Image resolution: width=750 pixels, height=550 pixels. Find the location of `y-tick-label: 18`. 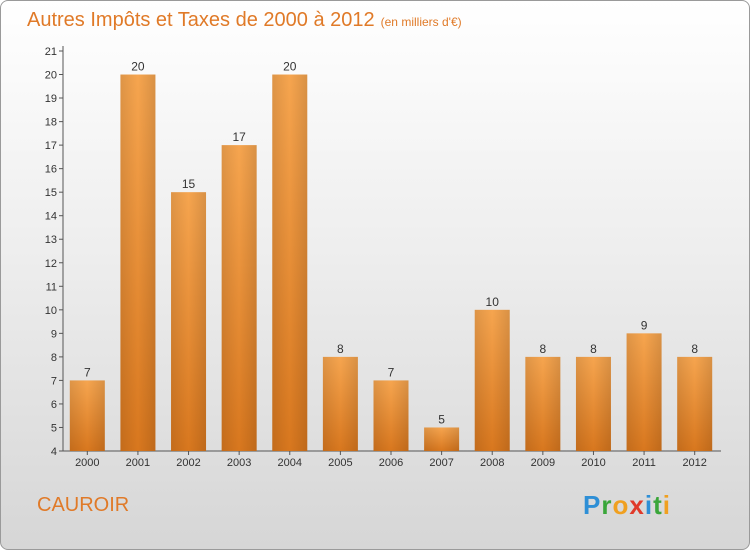

y-tick-label: 18 is located at coordinates (51, 123).